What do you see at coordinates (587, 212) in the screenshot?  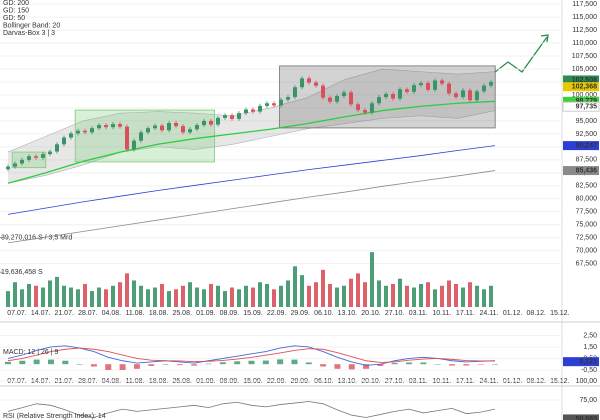 I see `y-tick-label: 77,500` at bounding box center [587, 212].